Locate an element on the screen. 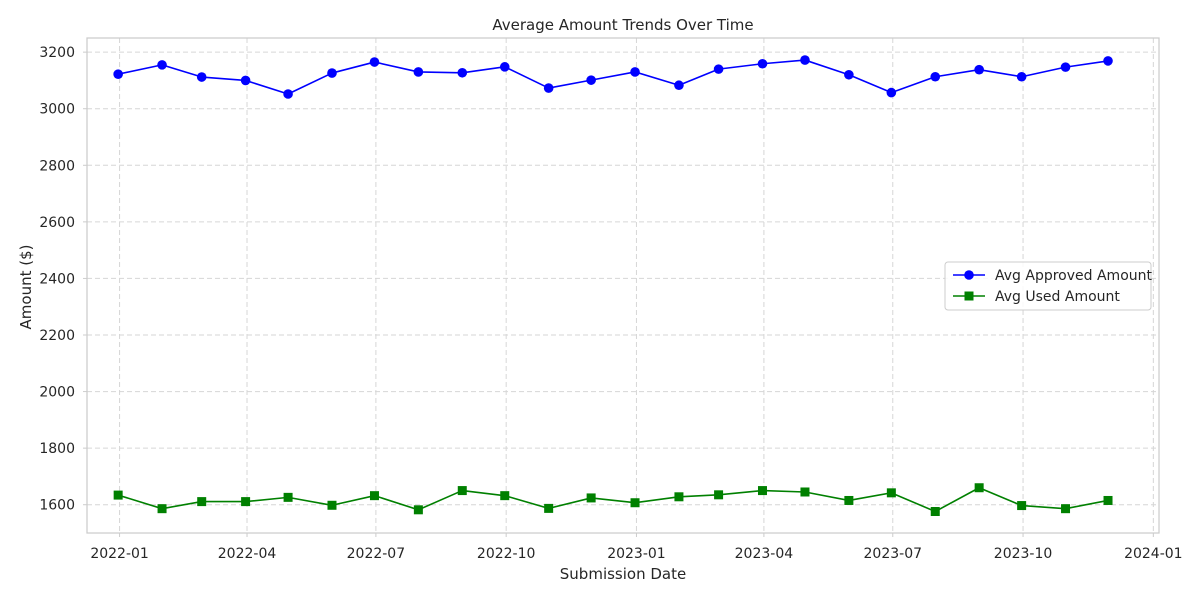 The width and height of the screenshot is (1200, 600). x-tick-label: 2023-07 is located at coordinates (893, 554).